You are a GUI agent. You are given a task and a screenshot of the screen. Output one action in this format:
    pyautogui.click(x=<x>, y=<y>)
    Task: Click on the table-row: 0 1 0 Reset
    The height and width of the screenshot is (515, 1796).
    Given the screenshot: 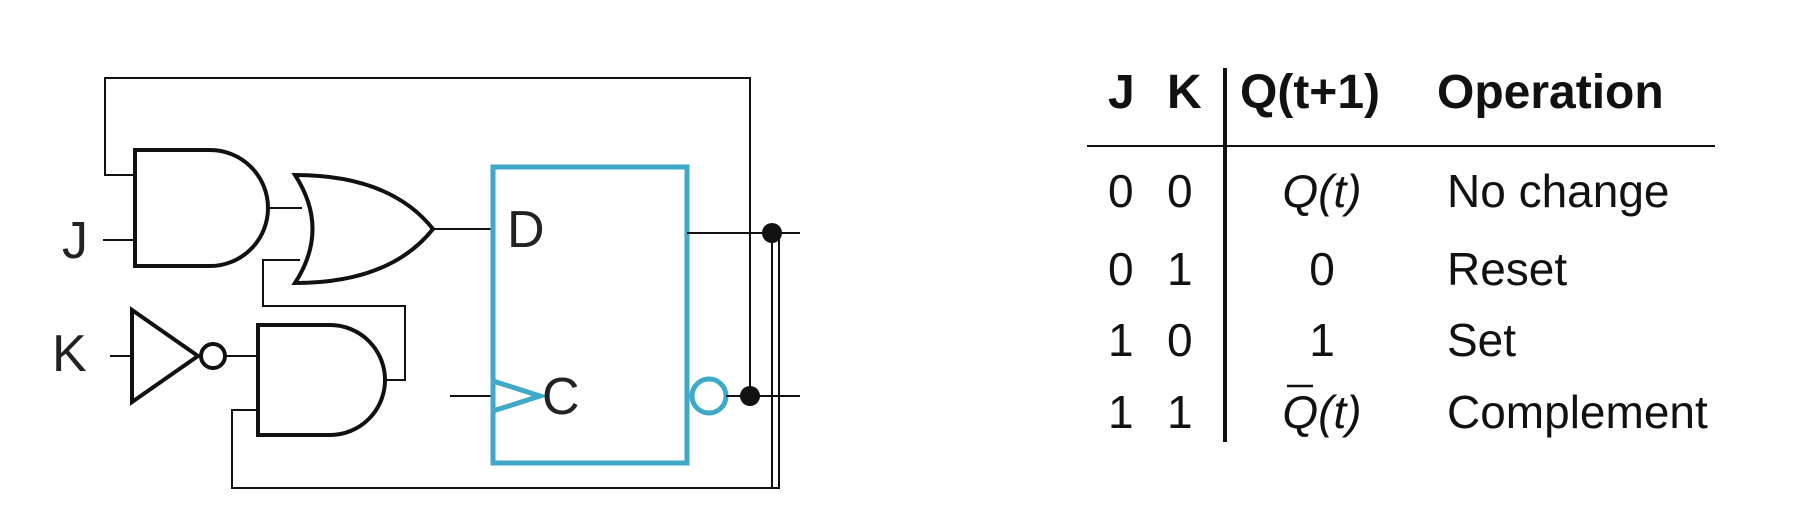 What is the action you would take?
    pyautogui.click(x=1337, y=269)
    